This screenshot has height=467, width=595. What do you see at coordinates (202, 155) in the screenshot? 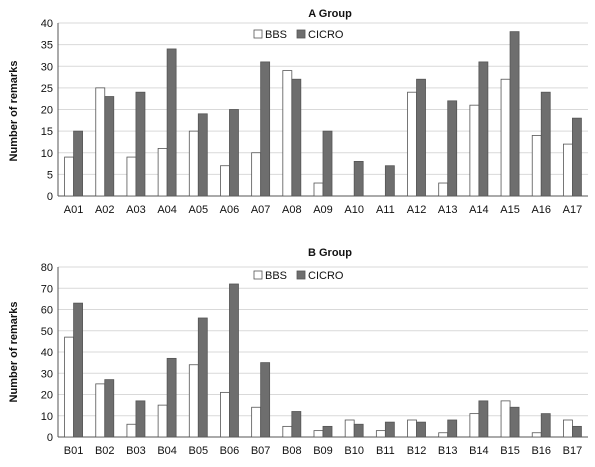
I see `bar-cicro-a05` at bounding box center [202, 155].